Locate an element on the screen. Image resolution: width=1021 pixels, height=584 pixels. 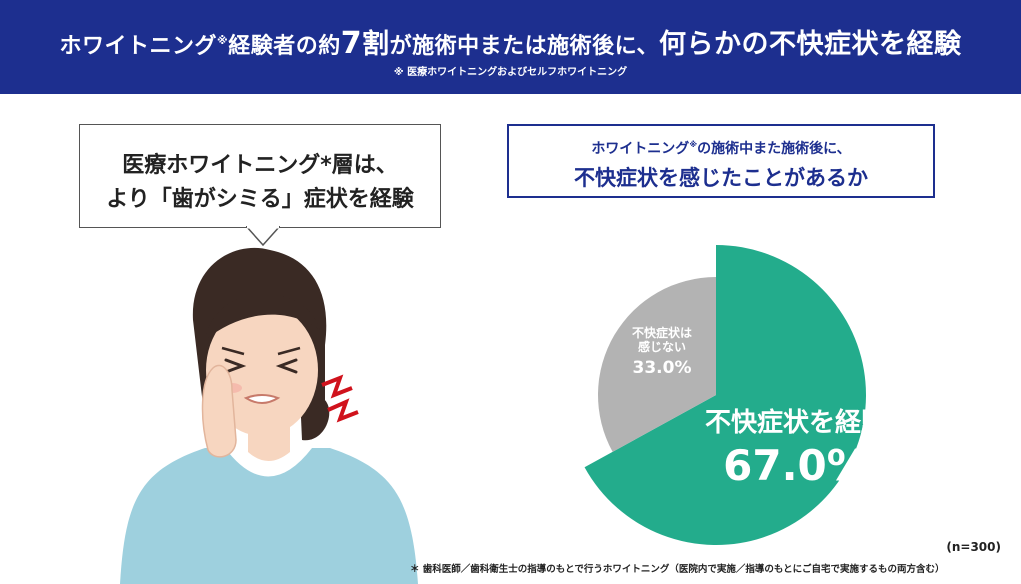
pie-label-symptom: 不快症状を経験 67.0% is located at coordinates (796, 446).